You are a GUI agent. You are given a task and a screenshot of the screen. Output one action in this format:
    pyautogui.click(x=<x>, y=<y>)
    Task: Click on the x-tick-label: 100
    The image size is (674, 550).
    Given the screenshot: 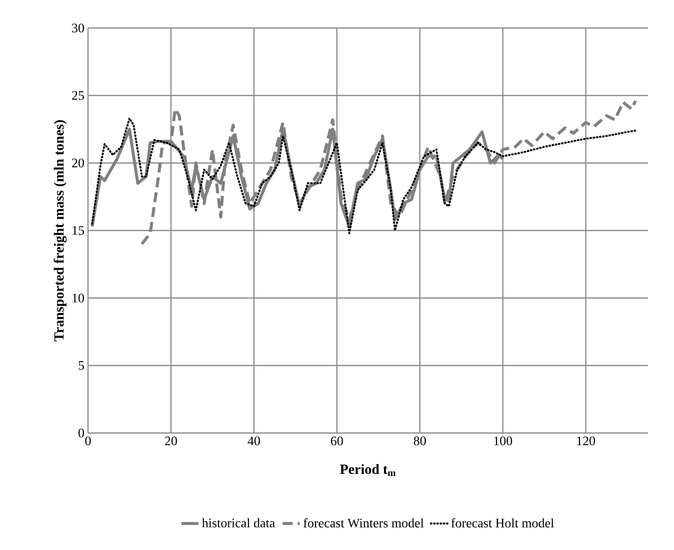 What is the action you would take?
    pyautogui.click(x=503, y=441)
    